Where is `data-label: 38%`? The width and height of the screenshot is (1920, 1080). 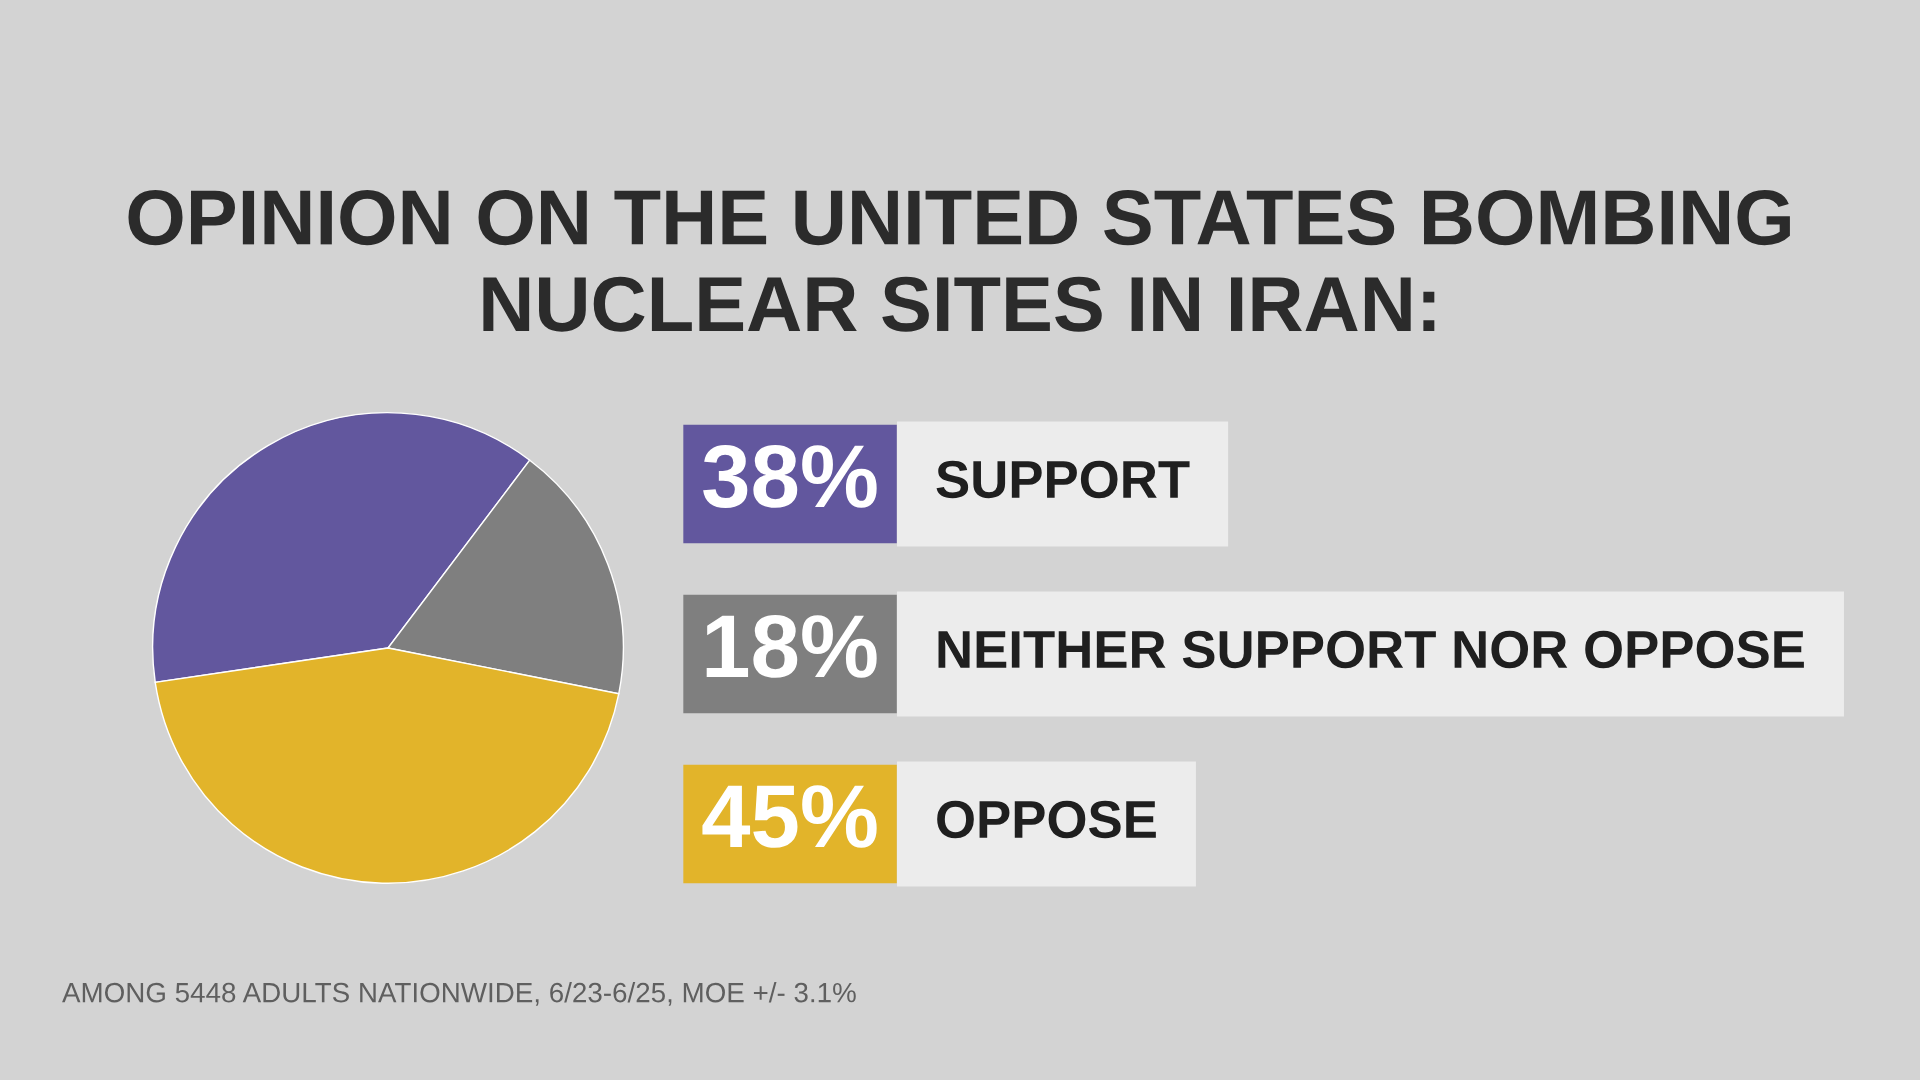 data-label: 38% is located at coordinates (790, 476).